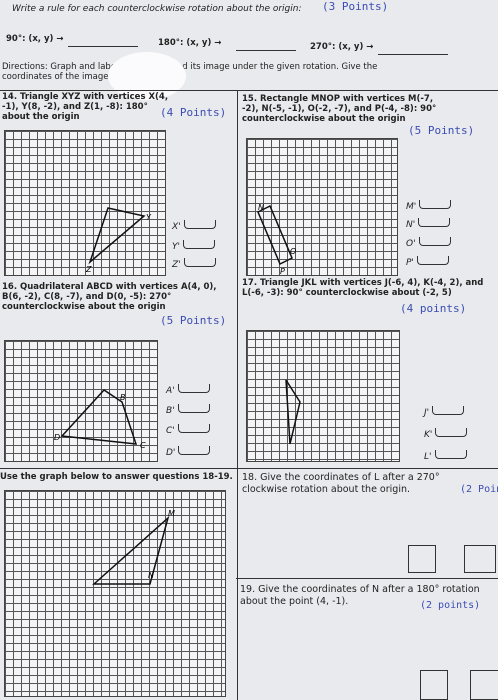  I want to click on label: A', so click(170, 391).